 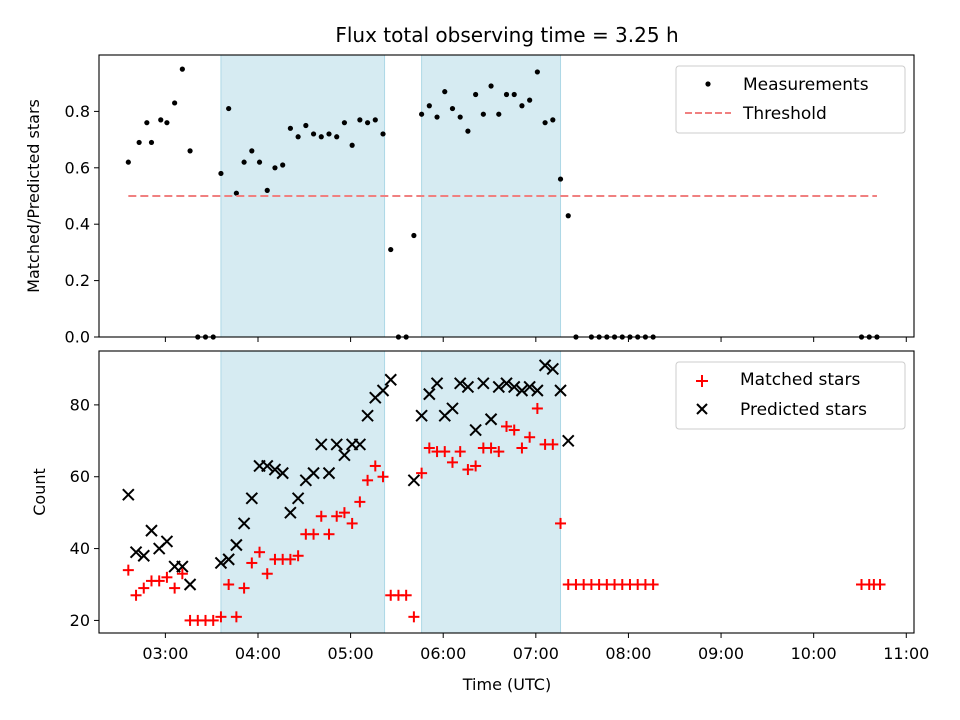 I want to click on x-tick-label: 08:00, so click(x=628, y=653).